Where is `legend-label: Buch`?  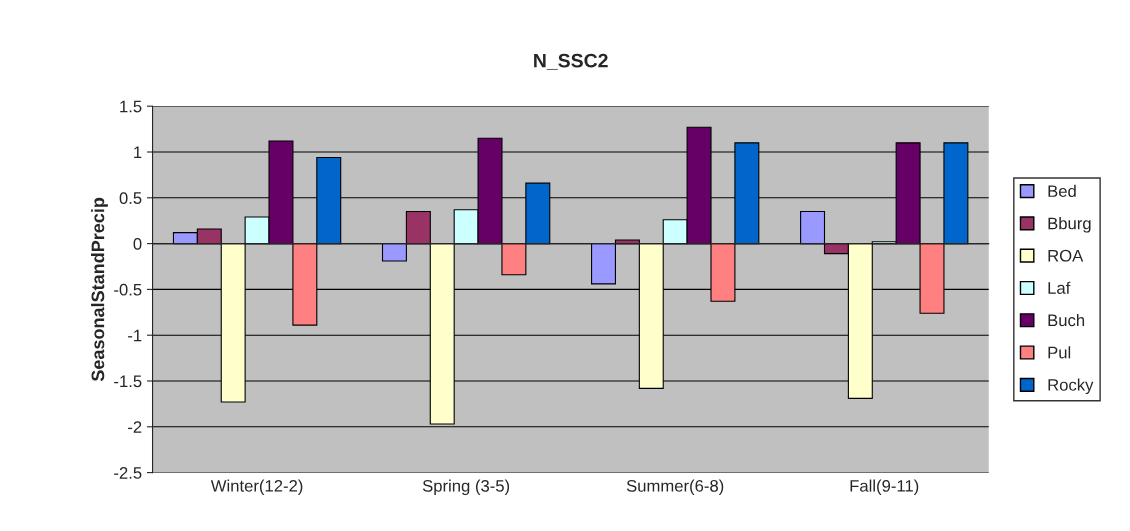
legend-label: Buch is located at coordinates (1066, 320).